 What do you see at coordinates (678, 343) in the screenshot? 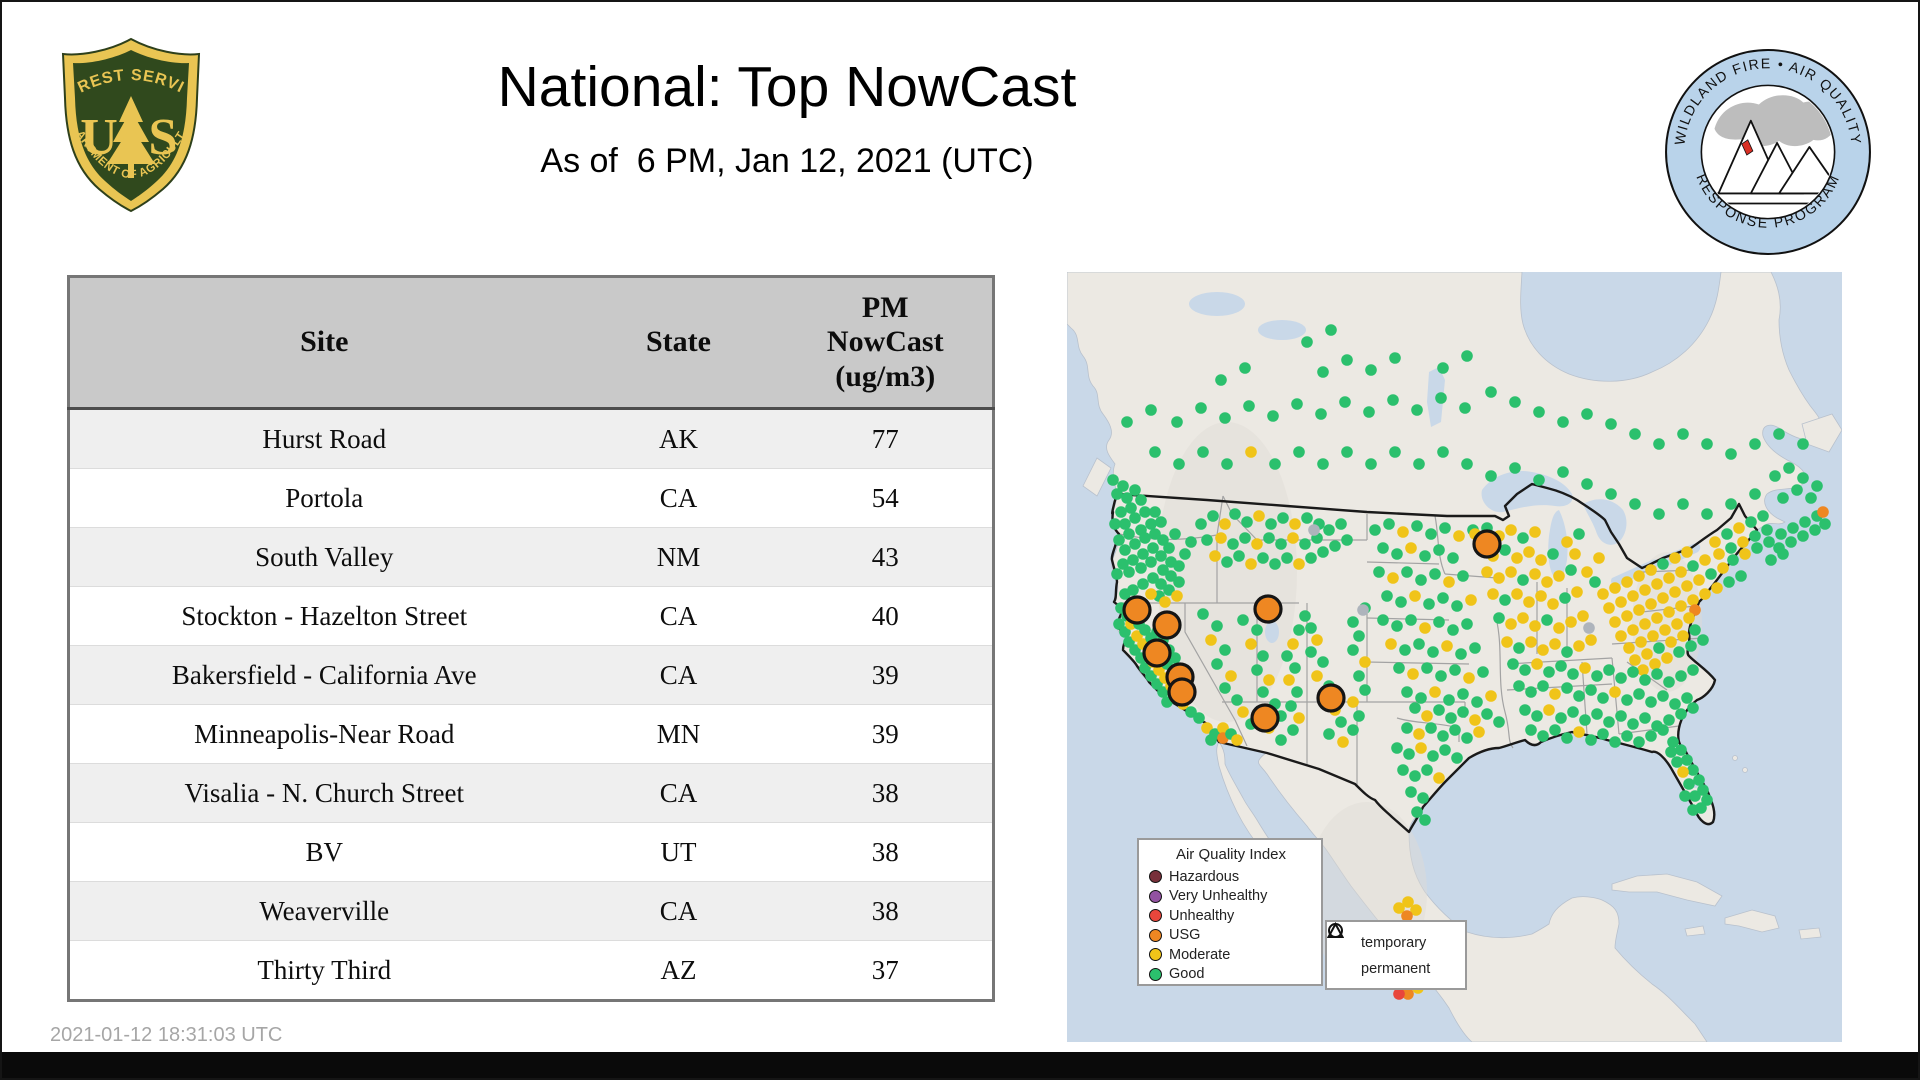
I see `column-header: State` at bounding box center [678, 343].